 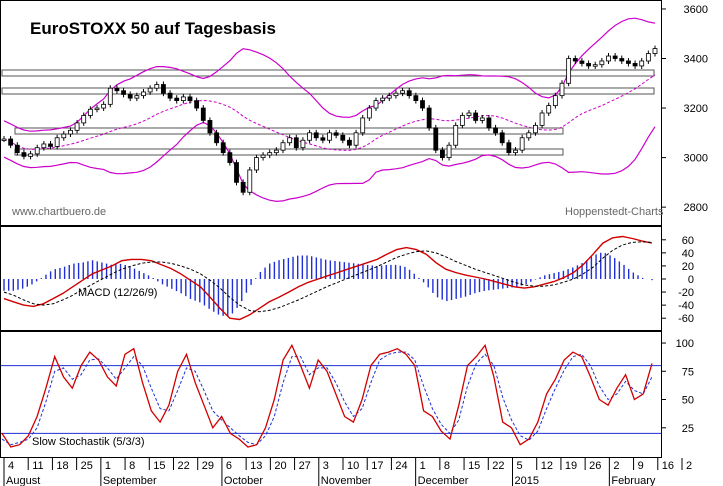 What do you see at coordinates (117, 293) in the screenshot?
I see `macd-label: MACD (12/26/9)` at bounding box center [117, 293].